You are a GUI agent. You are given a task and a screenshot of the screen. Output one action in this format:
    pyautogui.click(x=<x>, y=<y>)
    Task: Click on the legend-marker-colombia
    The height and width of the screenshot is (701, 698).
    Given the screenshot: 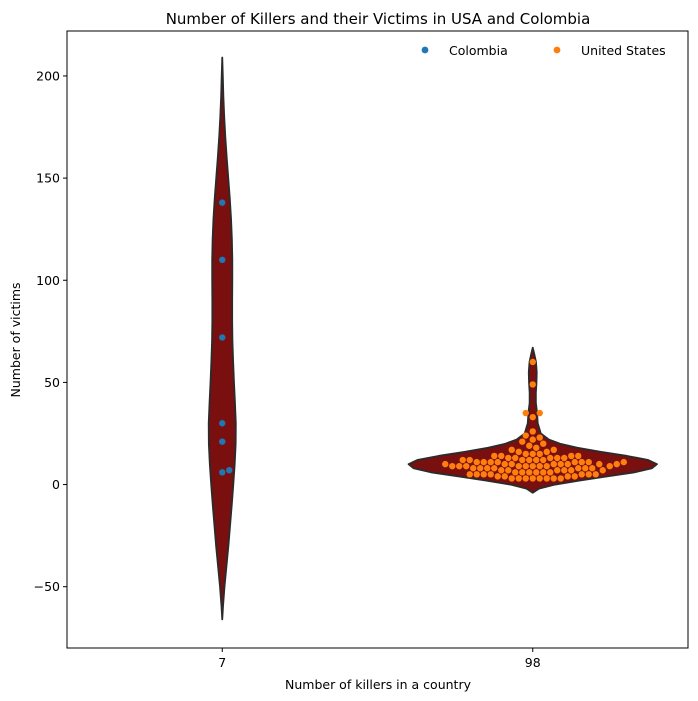 What is the action you would take?
    pyautogui.click(x=425, y=50)
    